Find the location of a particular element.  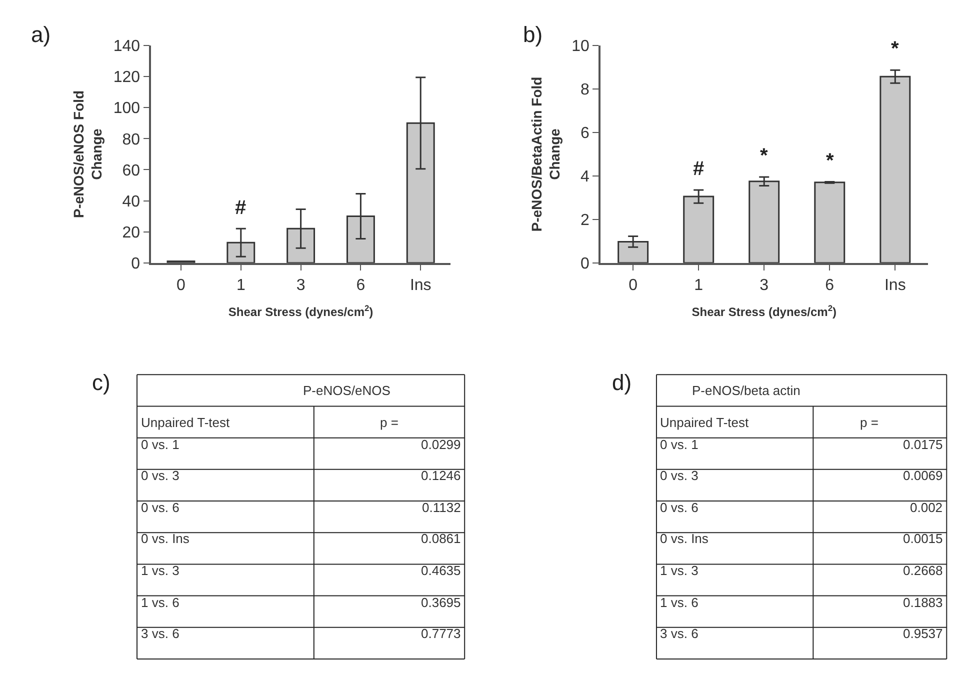

text: d) is located at coordinates (622, 382).